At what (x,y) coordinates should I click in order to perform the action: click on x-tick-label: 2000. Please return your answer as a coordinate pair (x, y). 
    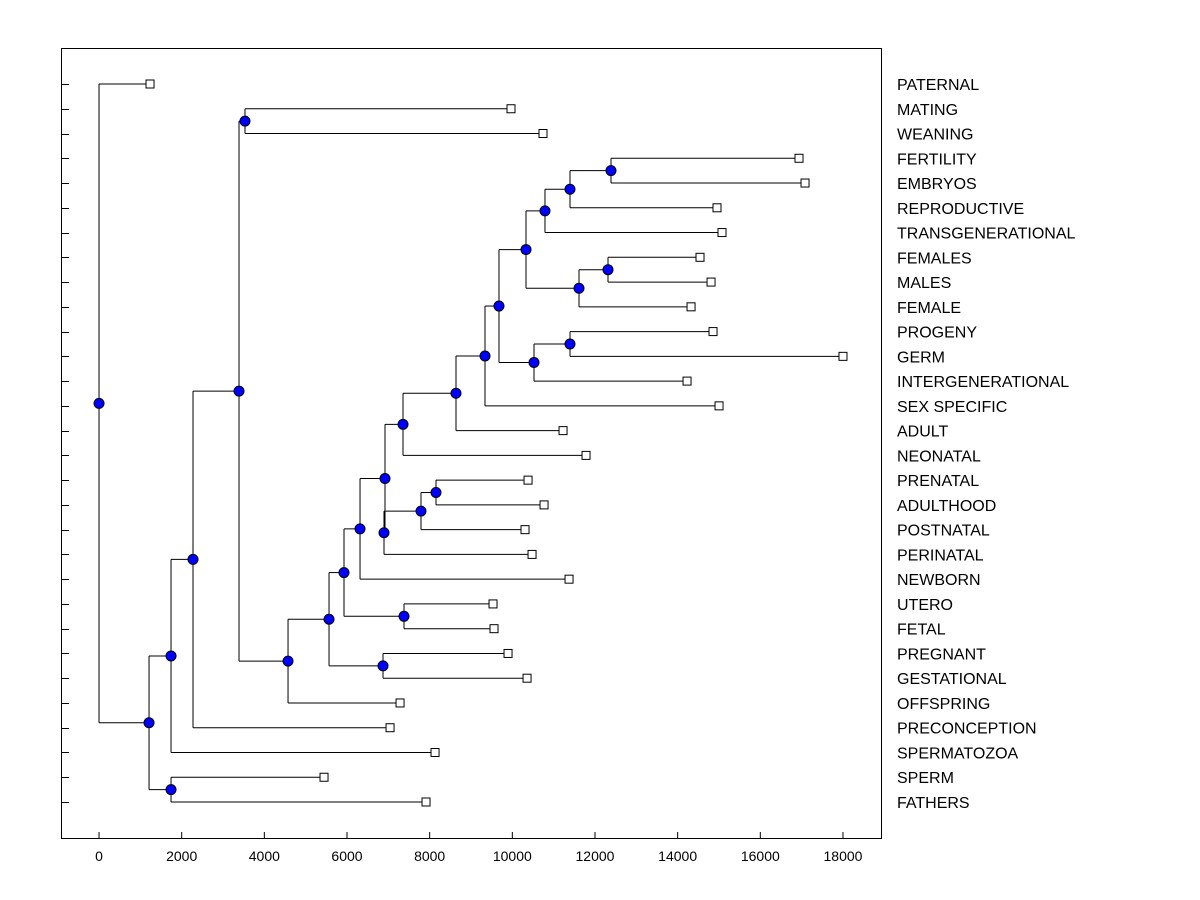
    Looking at the image, I should click on (181, 856).